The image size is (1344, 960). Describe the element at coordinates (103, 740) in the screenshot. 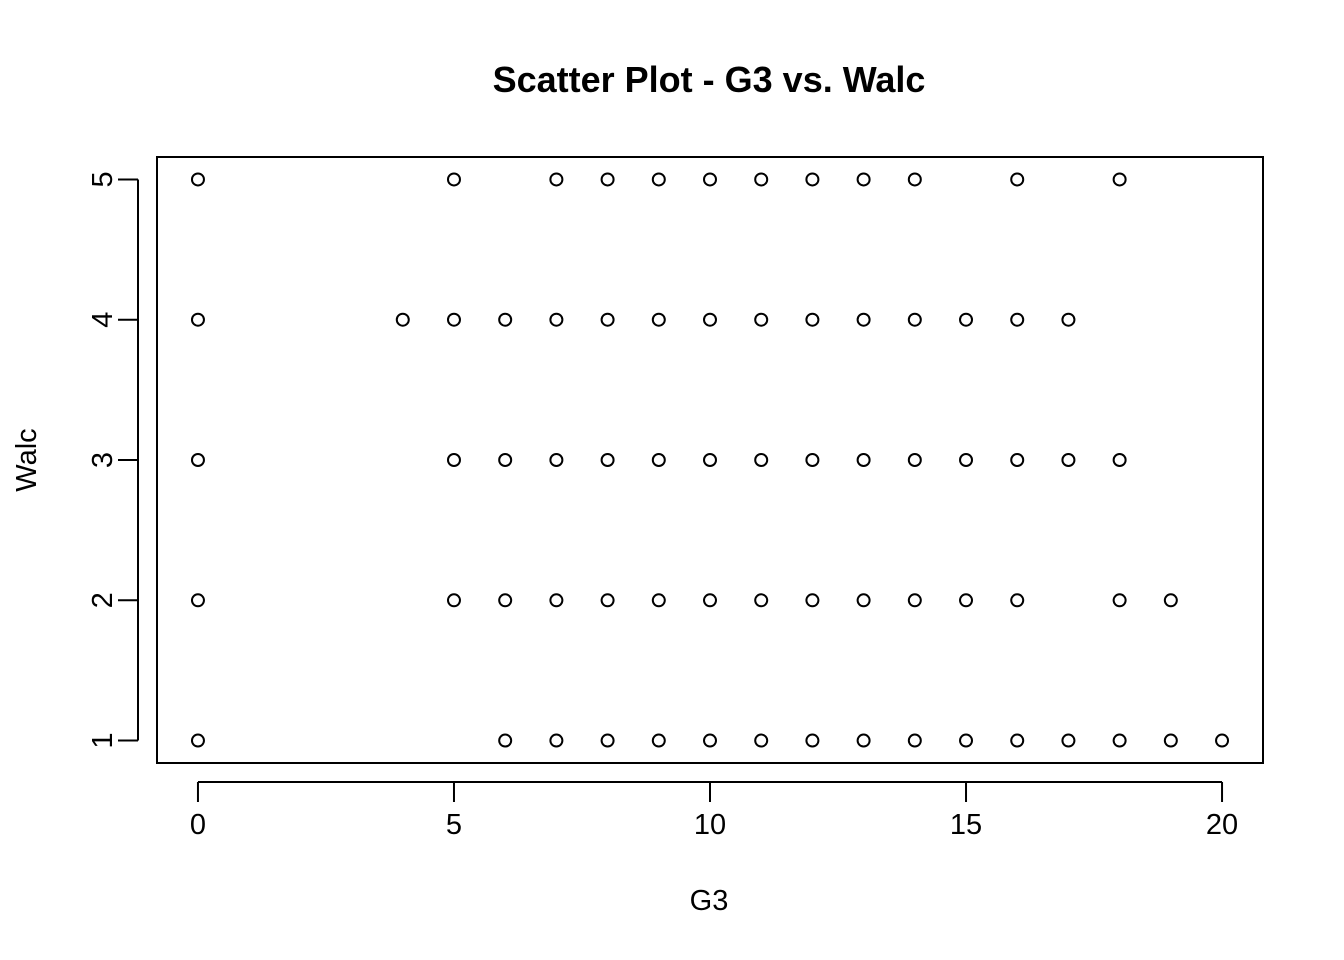

I see `y-tick-label: 1` at that location.